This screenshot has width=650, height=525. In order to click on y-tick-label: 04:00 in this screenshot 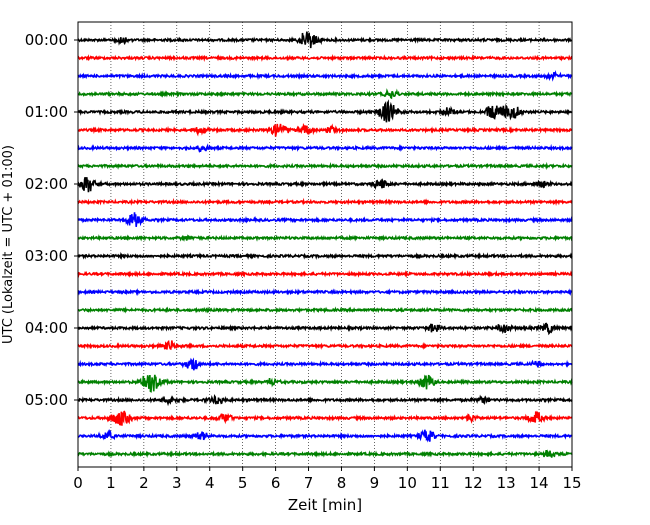, I will do `click(46, 328)`.